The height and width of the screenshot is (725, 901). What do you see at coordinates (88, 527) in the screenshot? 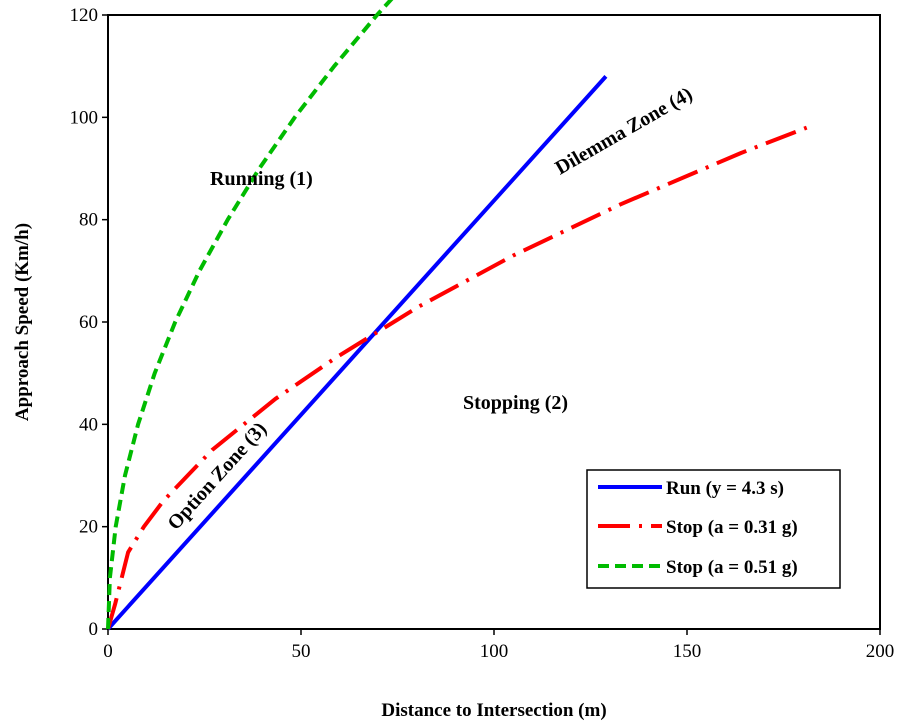
I see `y-tick-label: 20` at bounding box center [88, 527].